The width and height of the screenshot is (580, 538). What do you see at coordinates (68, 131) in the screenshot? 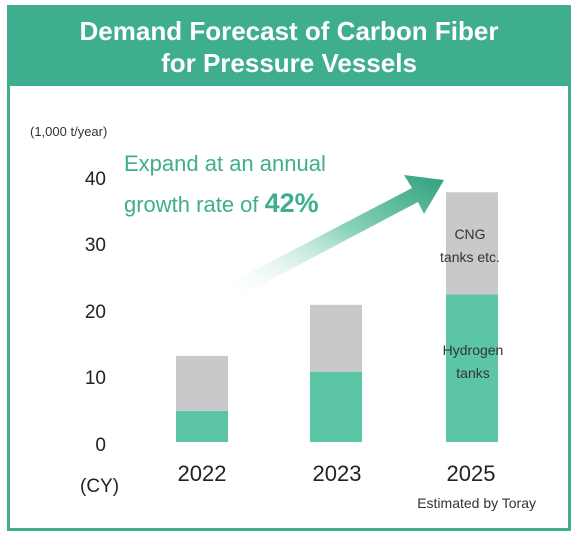
I see `y-axis-unit: (1,000 t/year)` at bounding box center [68, 131].